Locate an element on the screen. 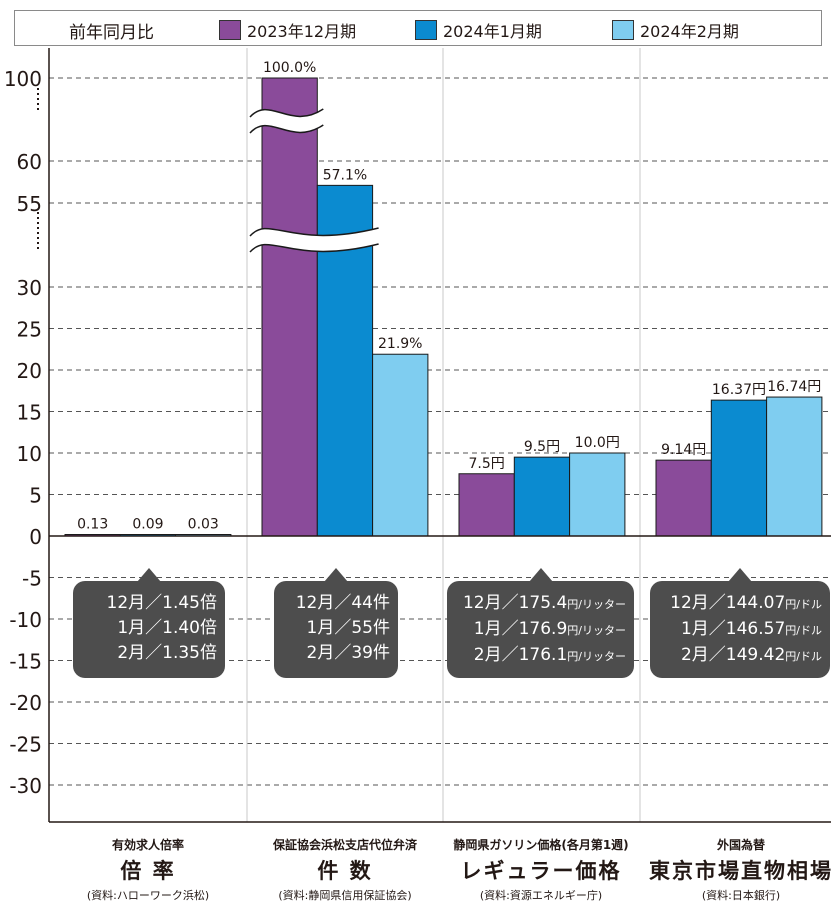 This screenshot has width=831, height=906. callout-value: 12月／44件 is located at coordinates (342, 603).